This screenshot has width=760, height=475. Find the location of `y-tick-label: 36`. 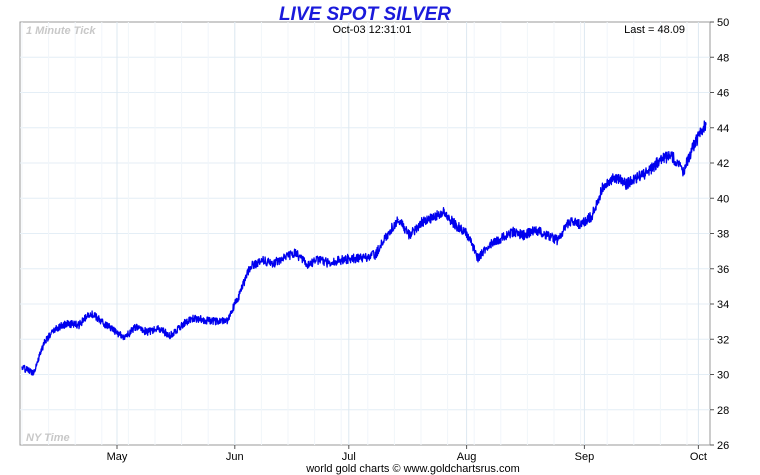

y-tick-label: 36 is located at coordinates (723, 270).